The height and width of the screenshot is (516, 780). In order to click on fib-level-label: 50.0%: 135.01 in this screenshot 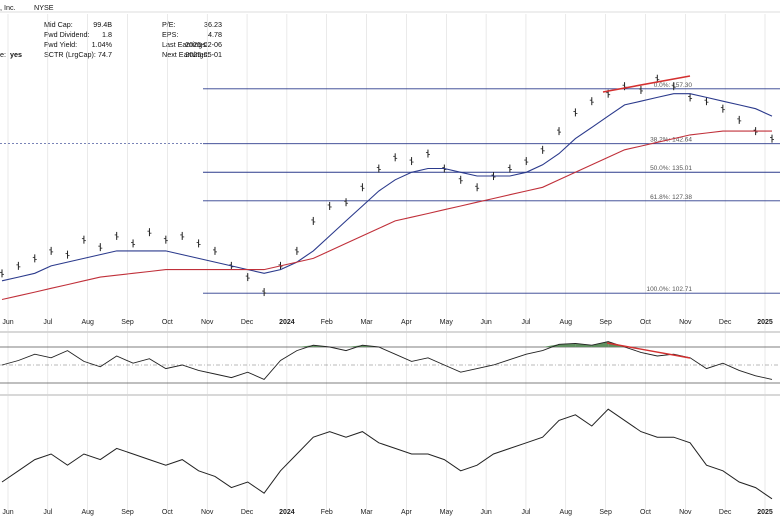, I will do `click(671, 168)`.